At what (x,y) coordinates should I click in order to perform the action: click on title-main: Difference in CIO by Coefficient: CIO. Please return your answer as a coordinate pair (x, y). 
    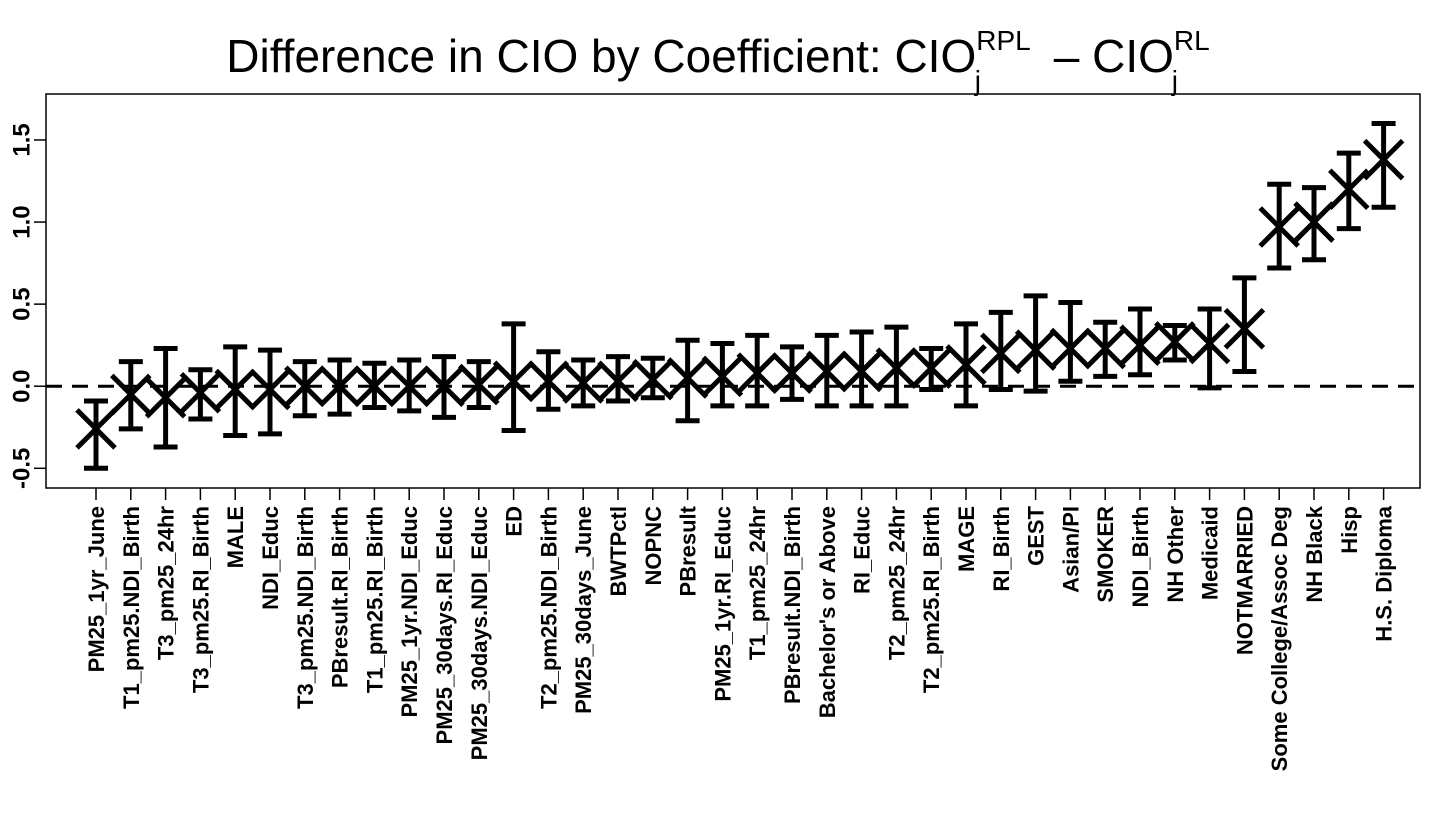
    Looking at the image, I should click on (601, 56).